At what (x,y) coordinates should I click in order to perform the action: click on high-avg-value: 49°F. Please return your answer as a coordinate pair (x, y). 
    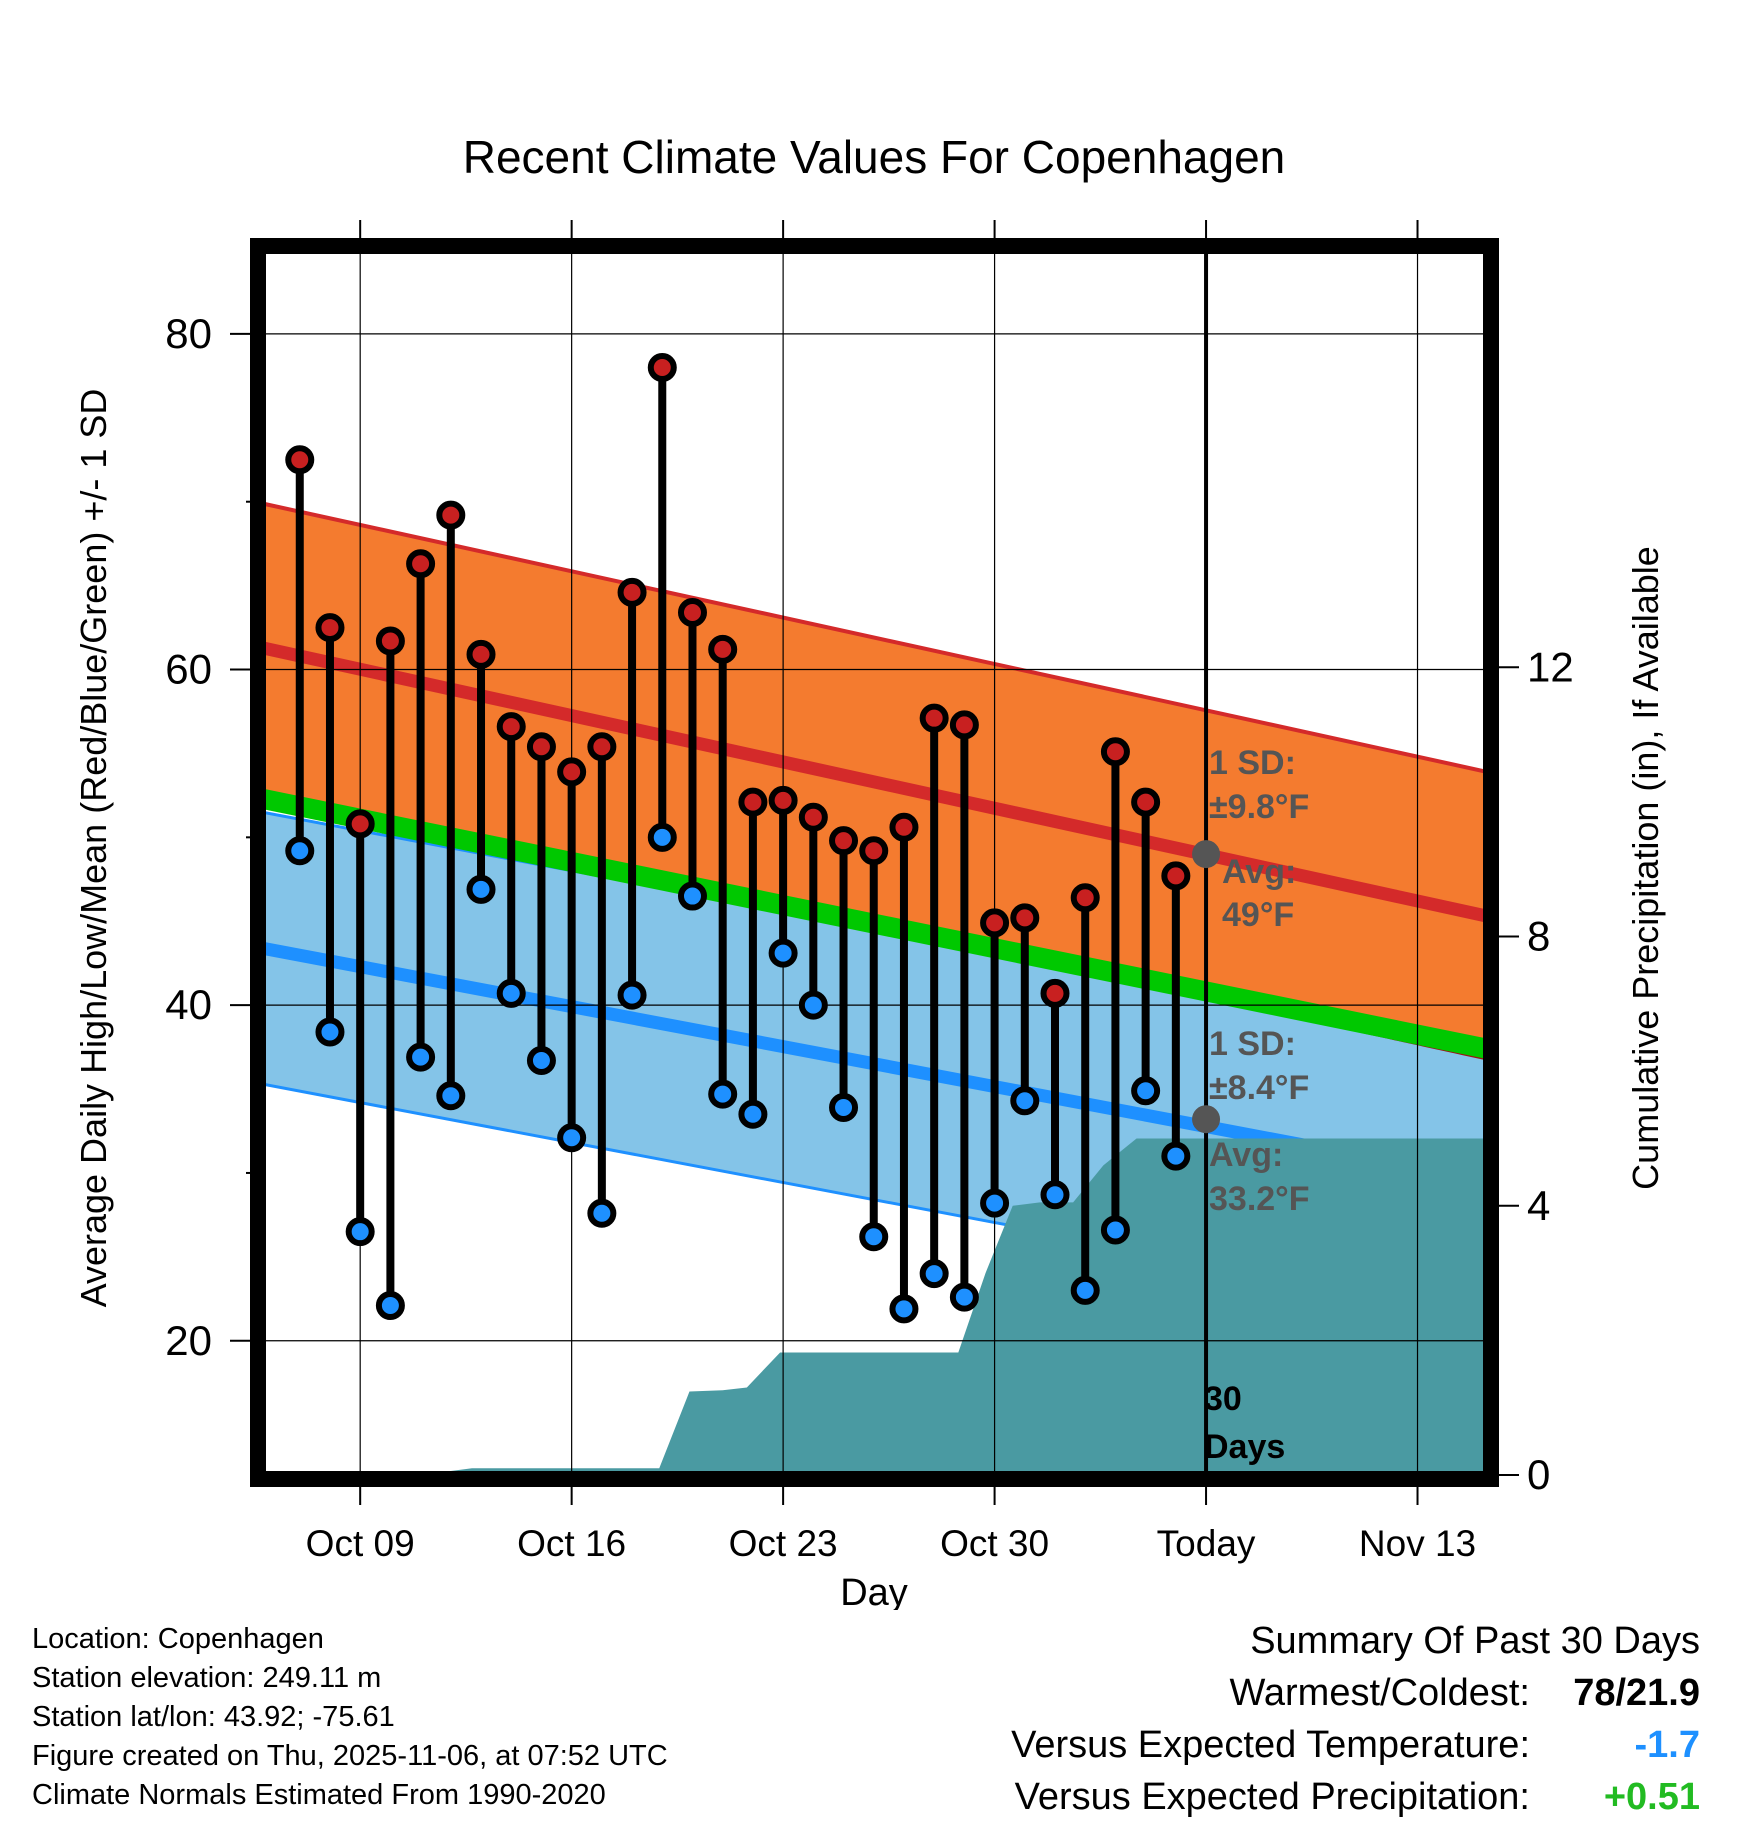
    Looking at the image, I should click on (1258, 915).